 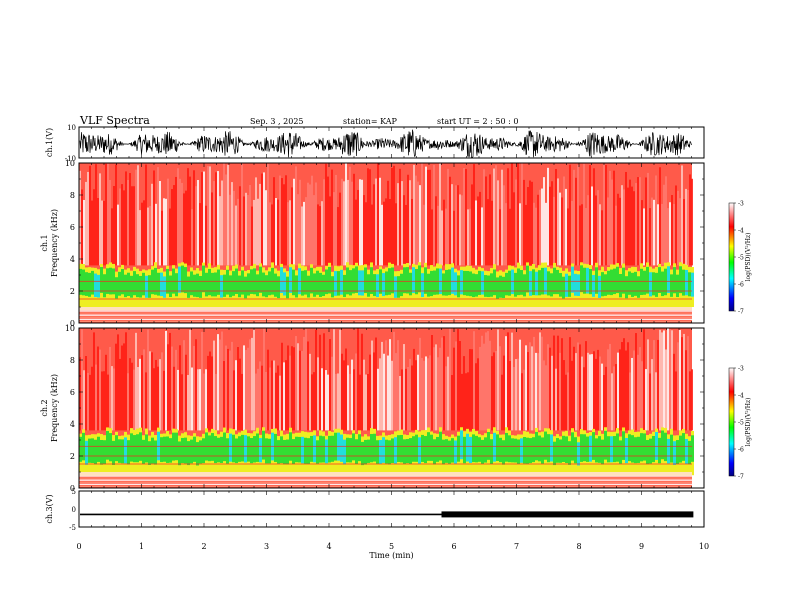 What do you see at coordinates (567, 514) in the screenshot?
I see `ch3-band-segment` at bounding box center [567, 514].